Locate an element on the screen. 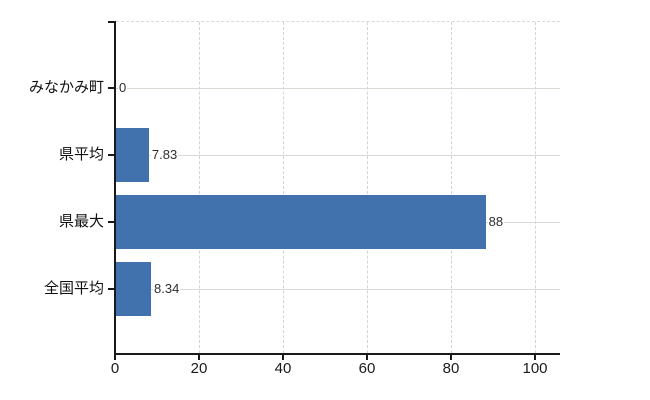  value-label: 8.34 is located at coordinates (167, 289).